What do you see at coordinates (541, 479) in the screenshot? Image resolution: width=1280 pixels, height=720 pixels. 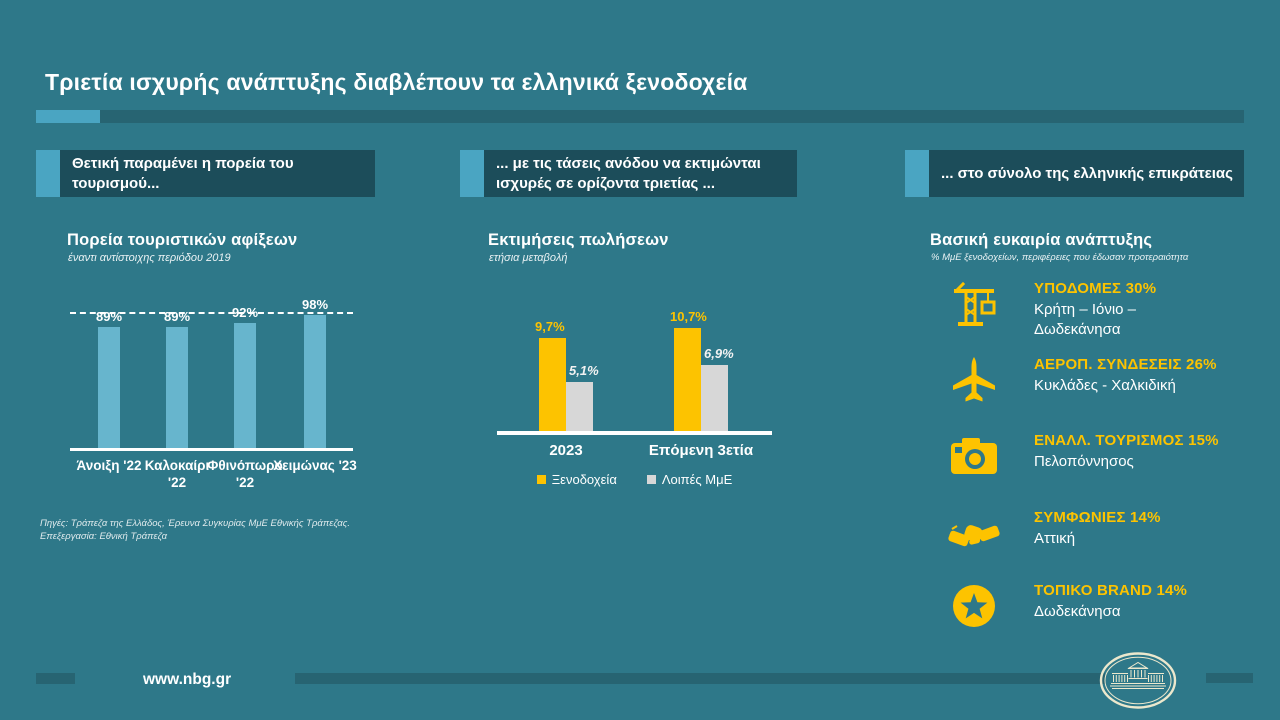 I see `hotels-swatch-icon` at bounding box center [541, 479].